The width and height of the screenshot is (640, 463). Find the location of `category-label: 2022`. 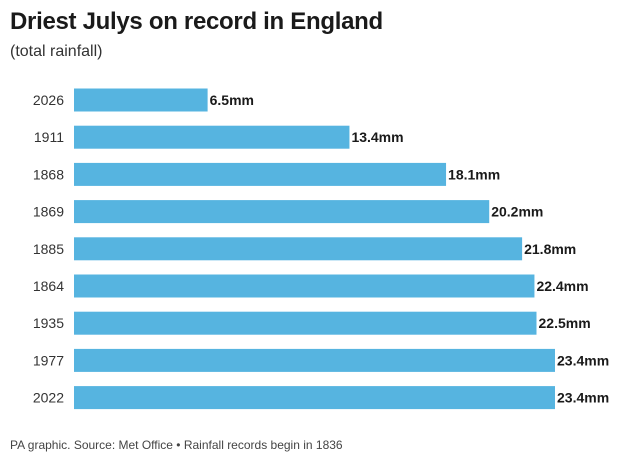

category-label: 2022 is located at coordinates (48, 398).